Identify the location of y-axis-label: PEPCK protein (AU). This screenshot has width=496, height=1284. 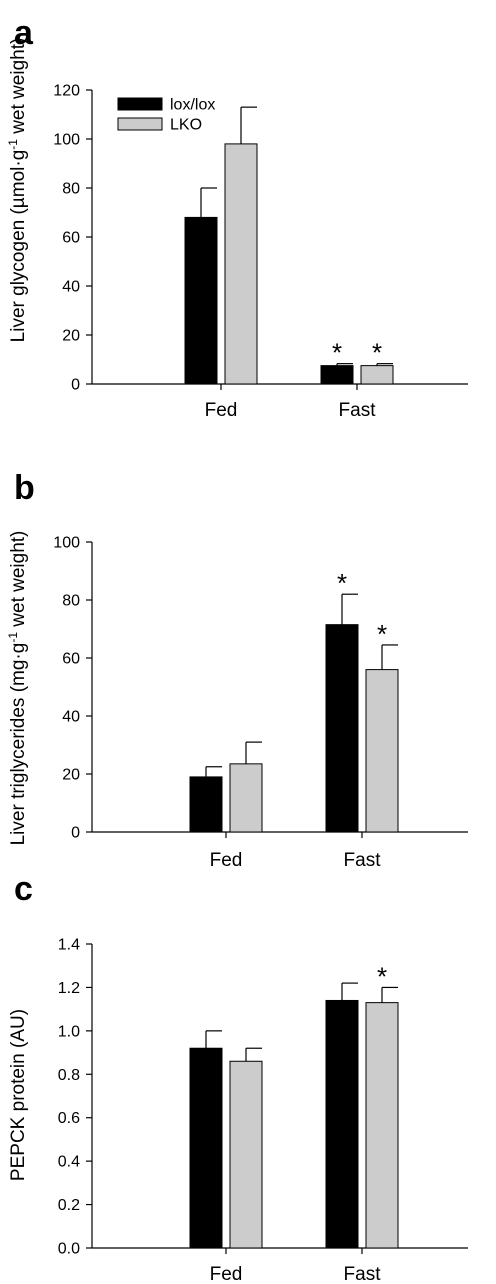
(18, 1095).